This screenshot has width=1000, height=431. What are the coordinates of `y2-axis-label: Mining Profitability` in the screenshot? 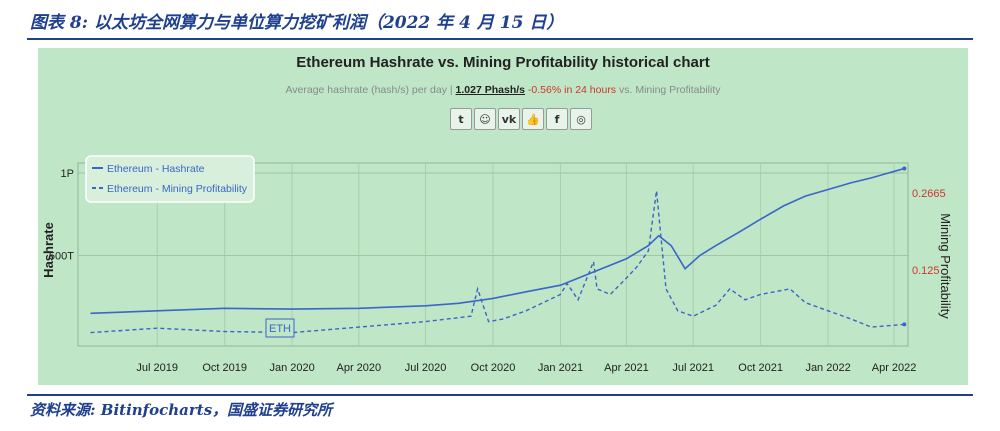 It's located at (945, 266).